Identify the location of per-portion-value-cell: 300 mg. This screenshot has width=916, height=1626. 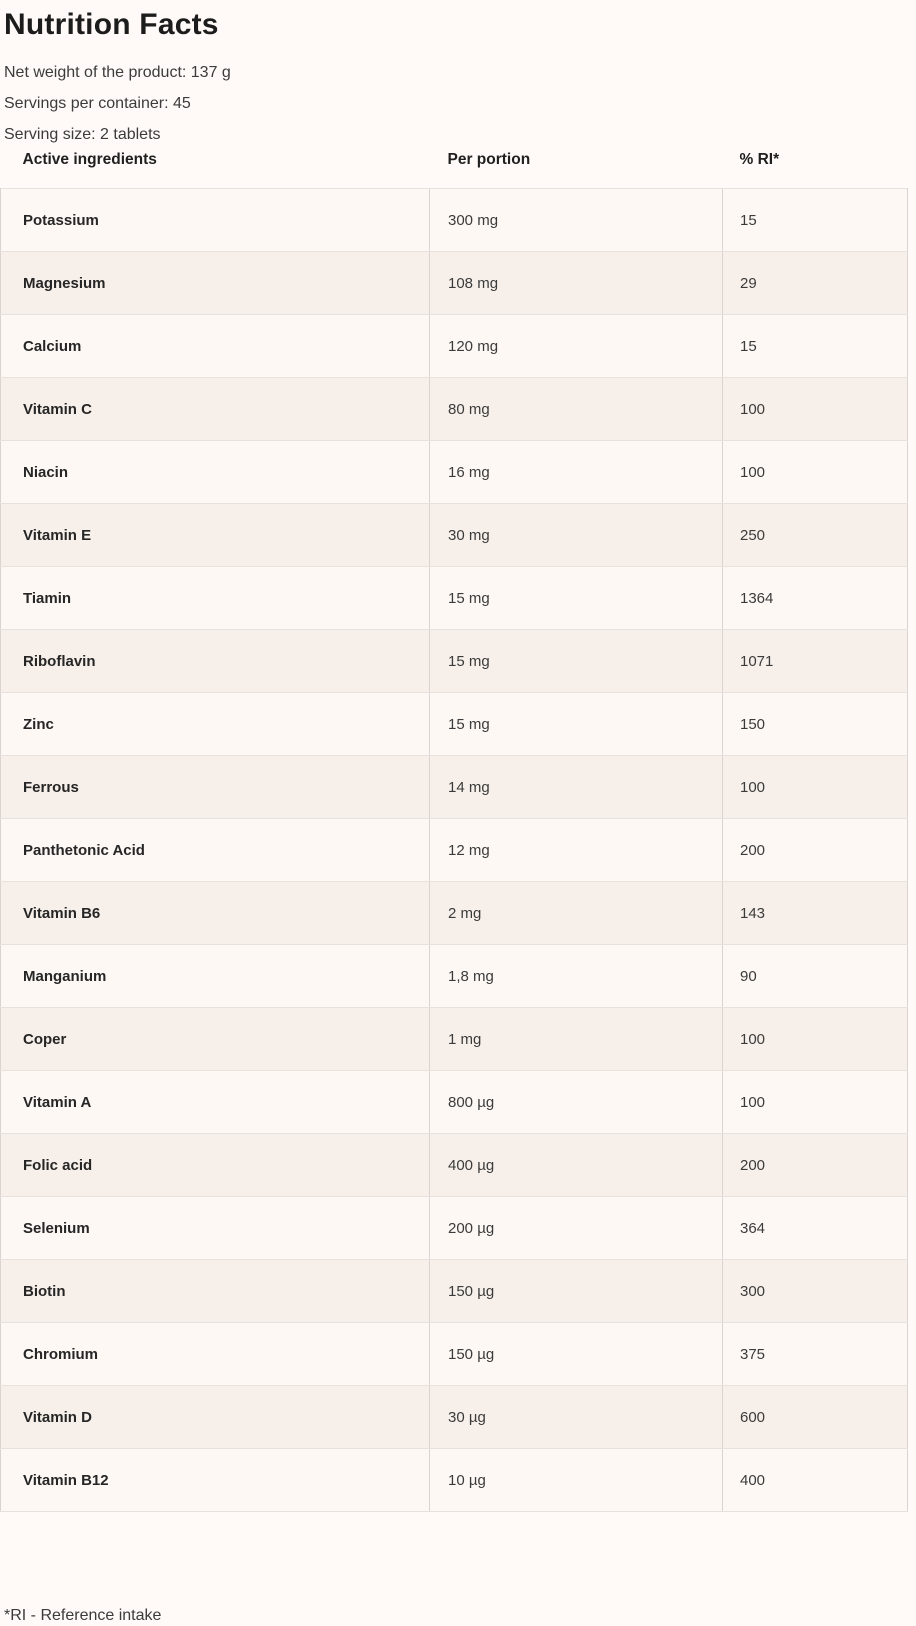
(576, 220).